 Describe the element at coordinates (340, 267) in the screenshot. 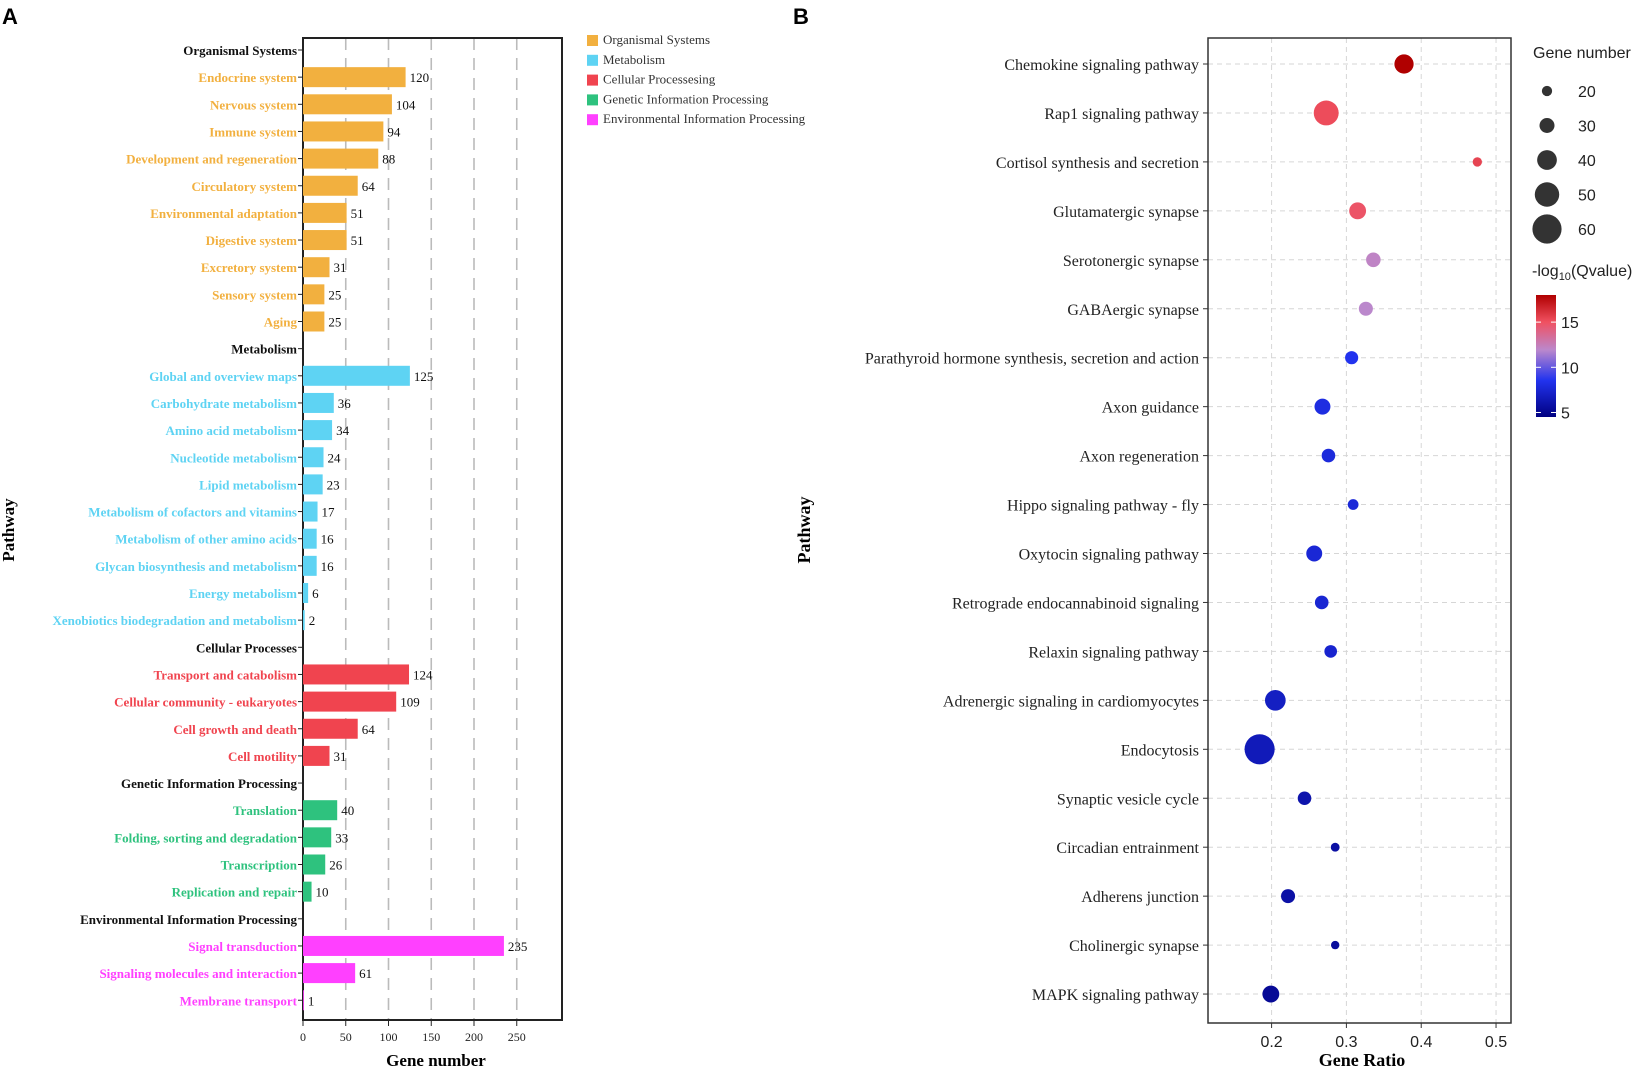

I see `value-label-excretory-system: 31` at that location.